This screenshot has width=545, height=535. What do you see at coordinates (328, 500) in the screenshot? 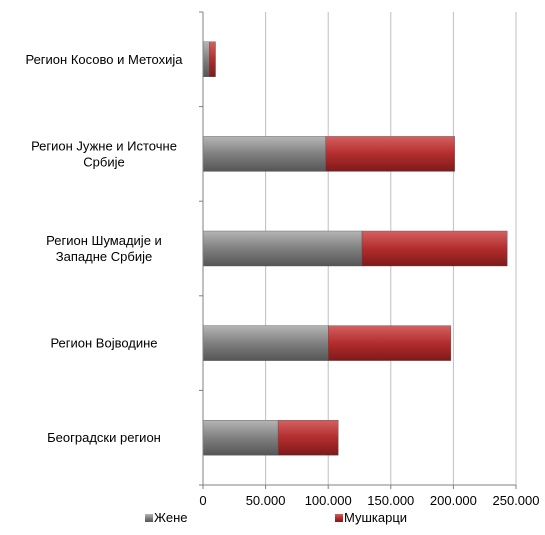
I see `x-tick-label: 100.000` at bounding box center [328, 500].